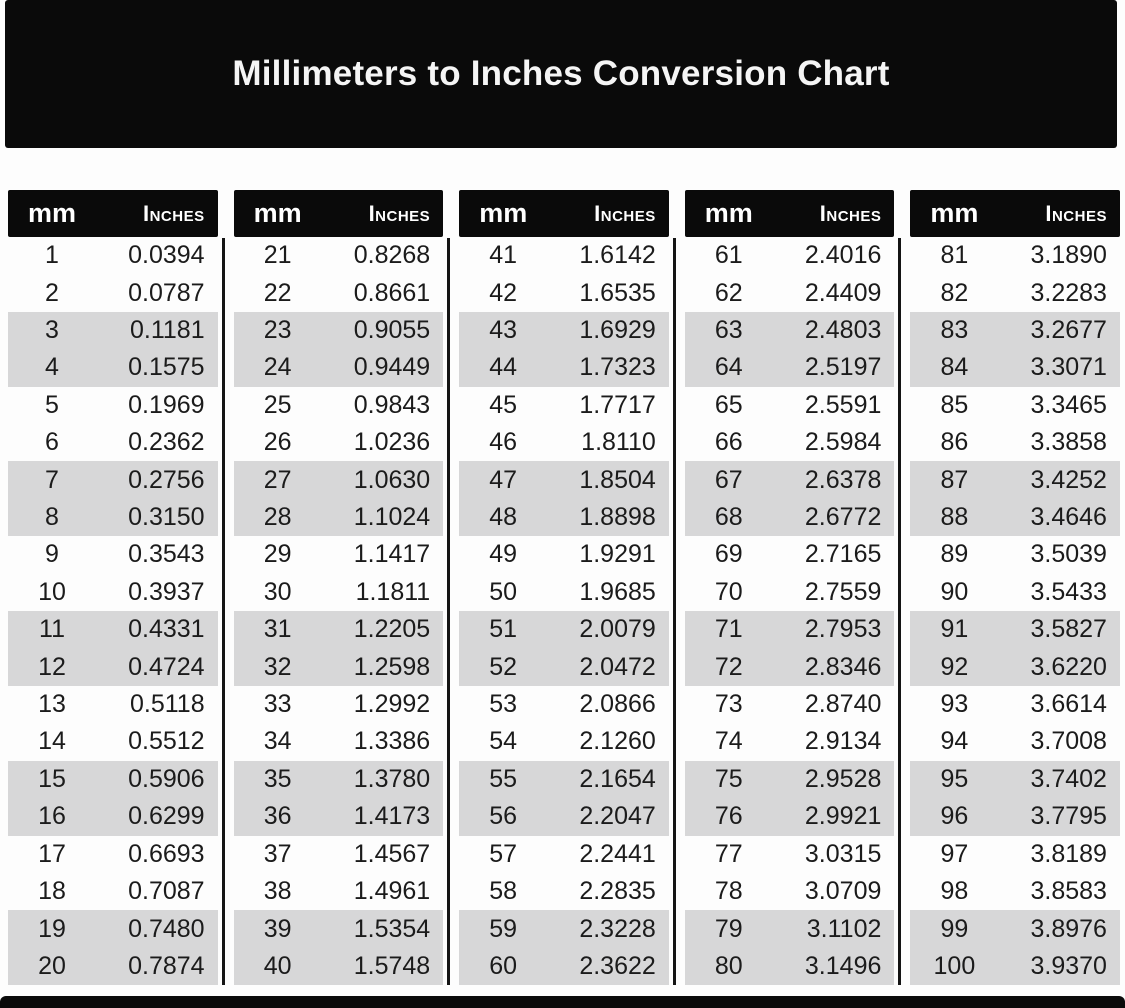  I want to click on inches-value: 0.1181, so click(167, 330).